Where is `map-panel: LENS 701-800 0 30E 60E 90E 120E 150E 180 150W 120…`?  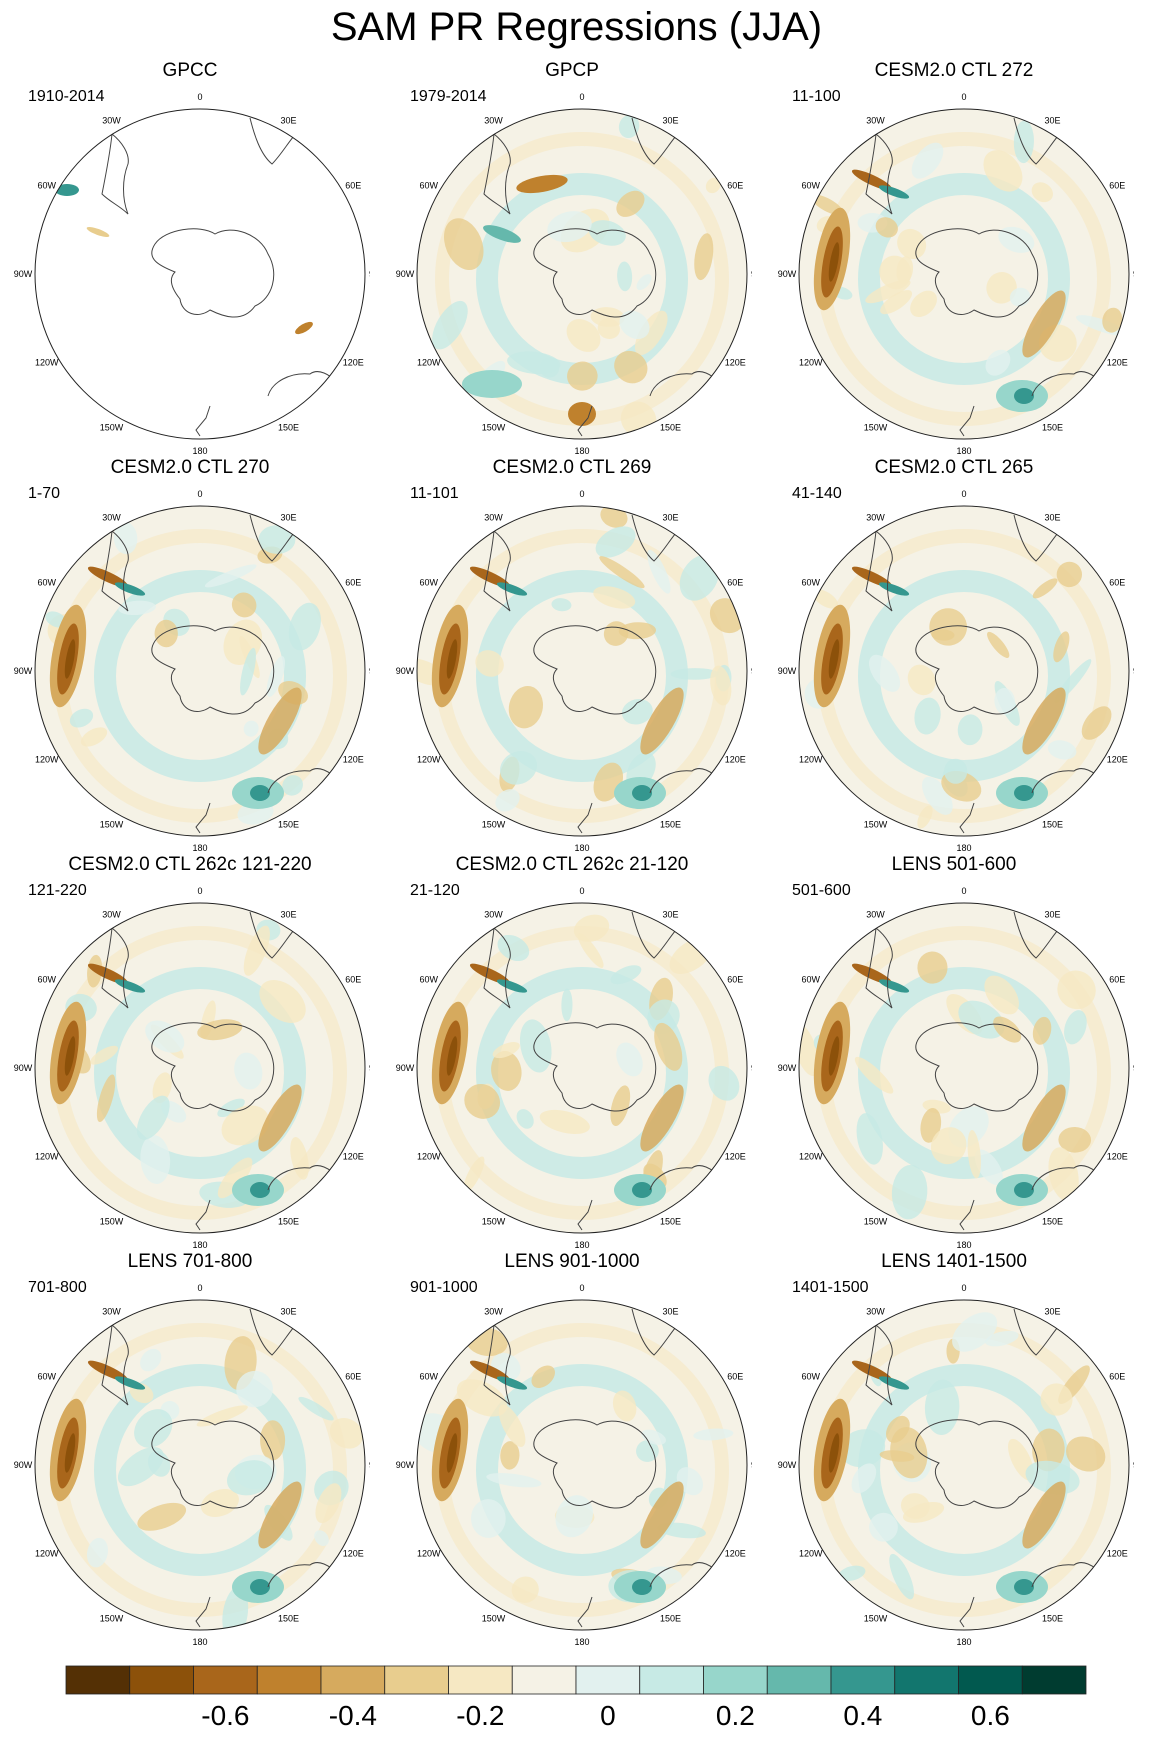 map-panel: LENS 701-800 0 30E 60E 90E 120E 150E 180 150W 120… is located at coordinates (190, 1446).